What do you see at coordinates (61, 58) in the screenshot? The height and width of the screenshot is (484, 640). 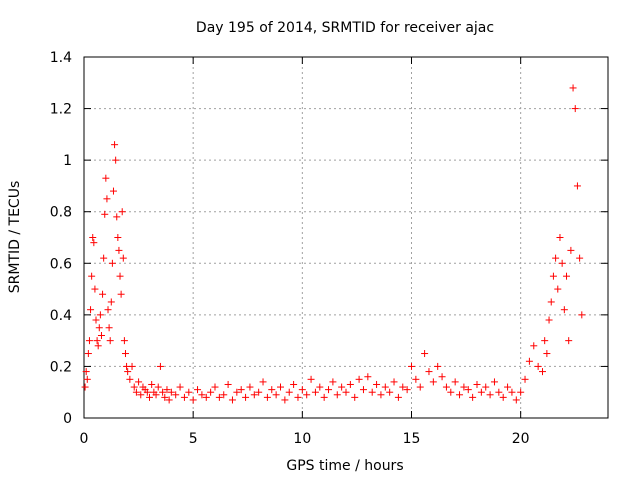 I see `y-tick-label: 1.4` at bounding box center [61, 58].